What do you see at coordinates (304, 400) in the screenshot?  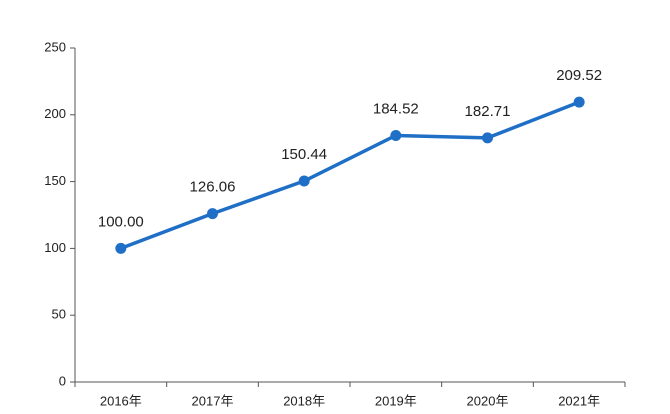 I see `x-tick-label: 2018年` at bounding box center [304, 400].